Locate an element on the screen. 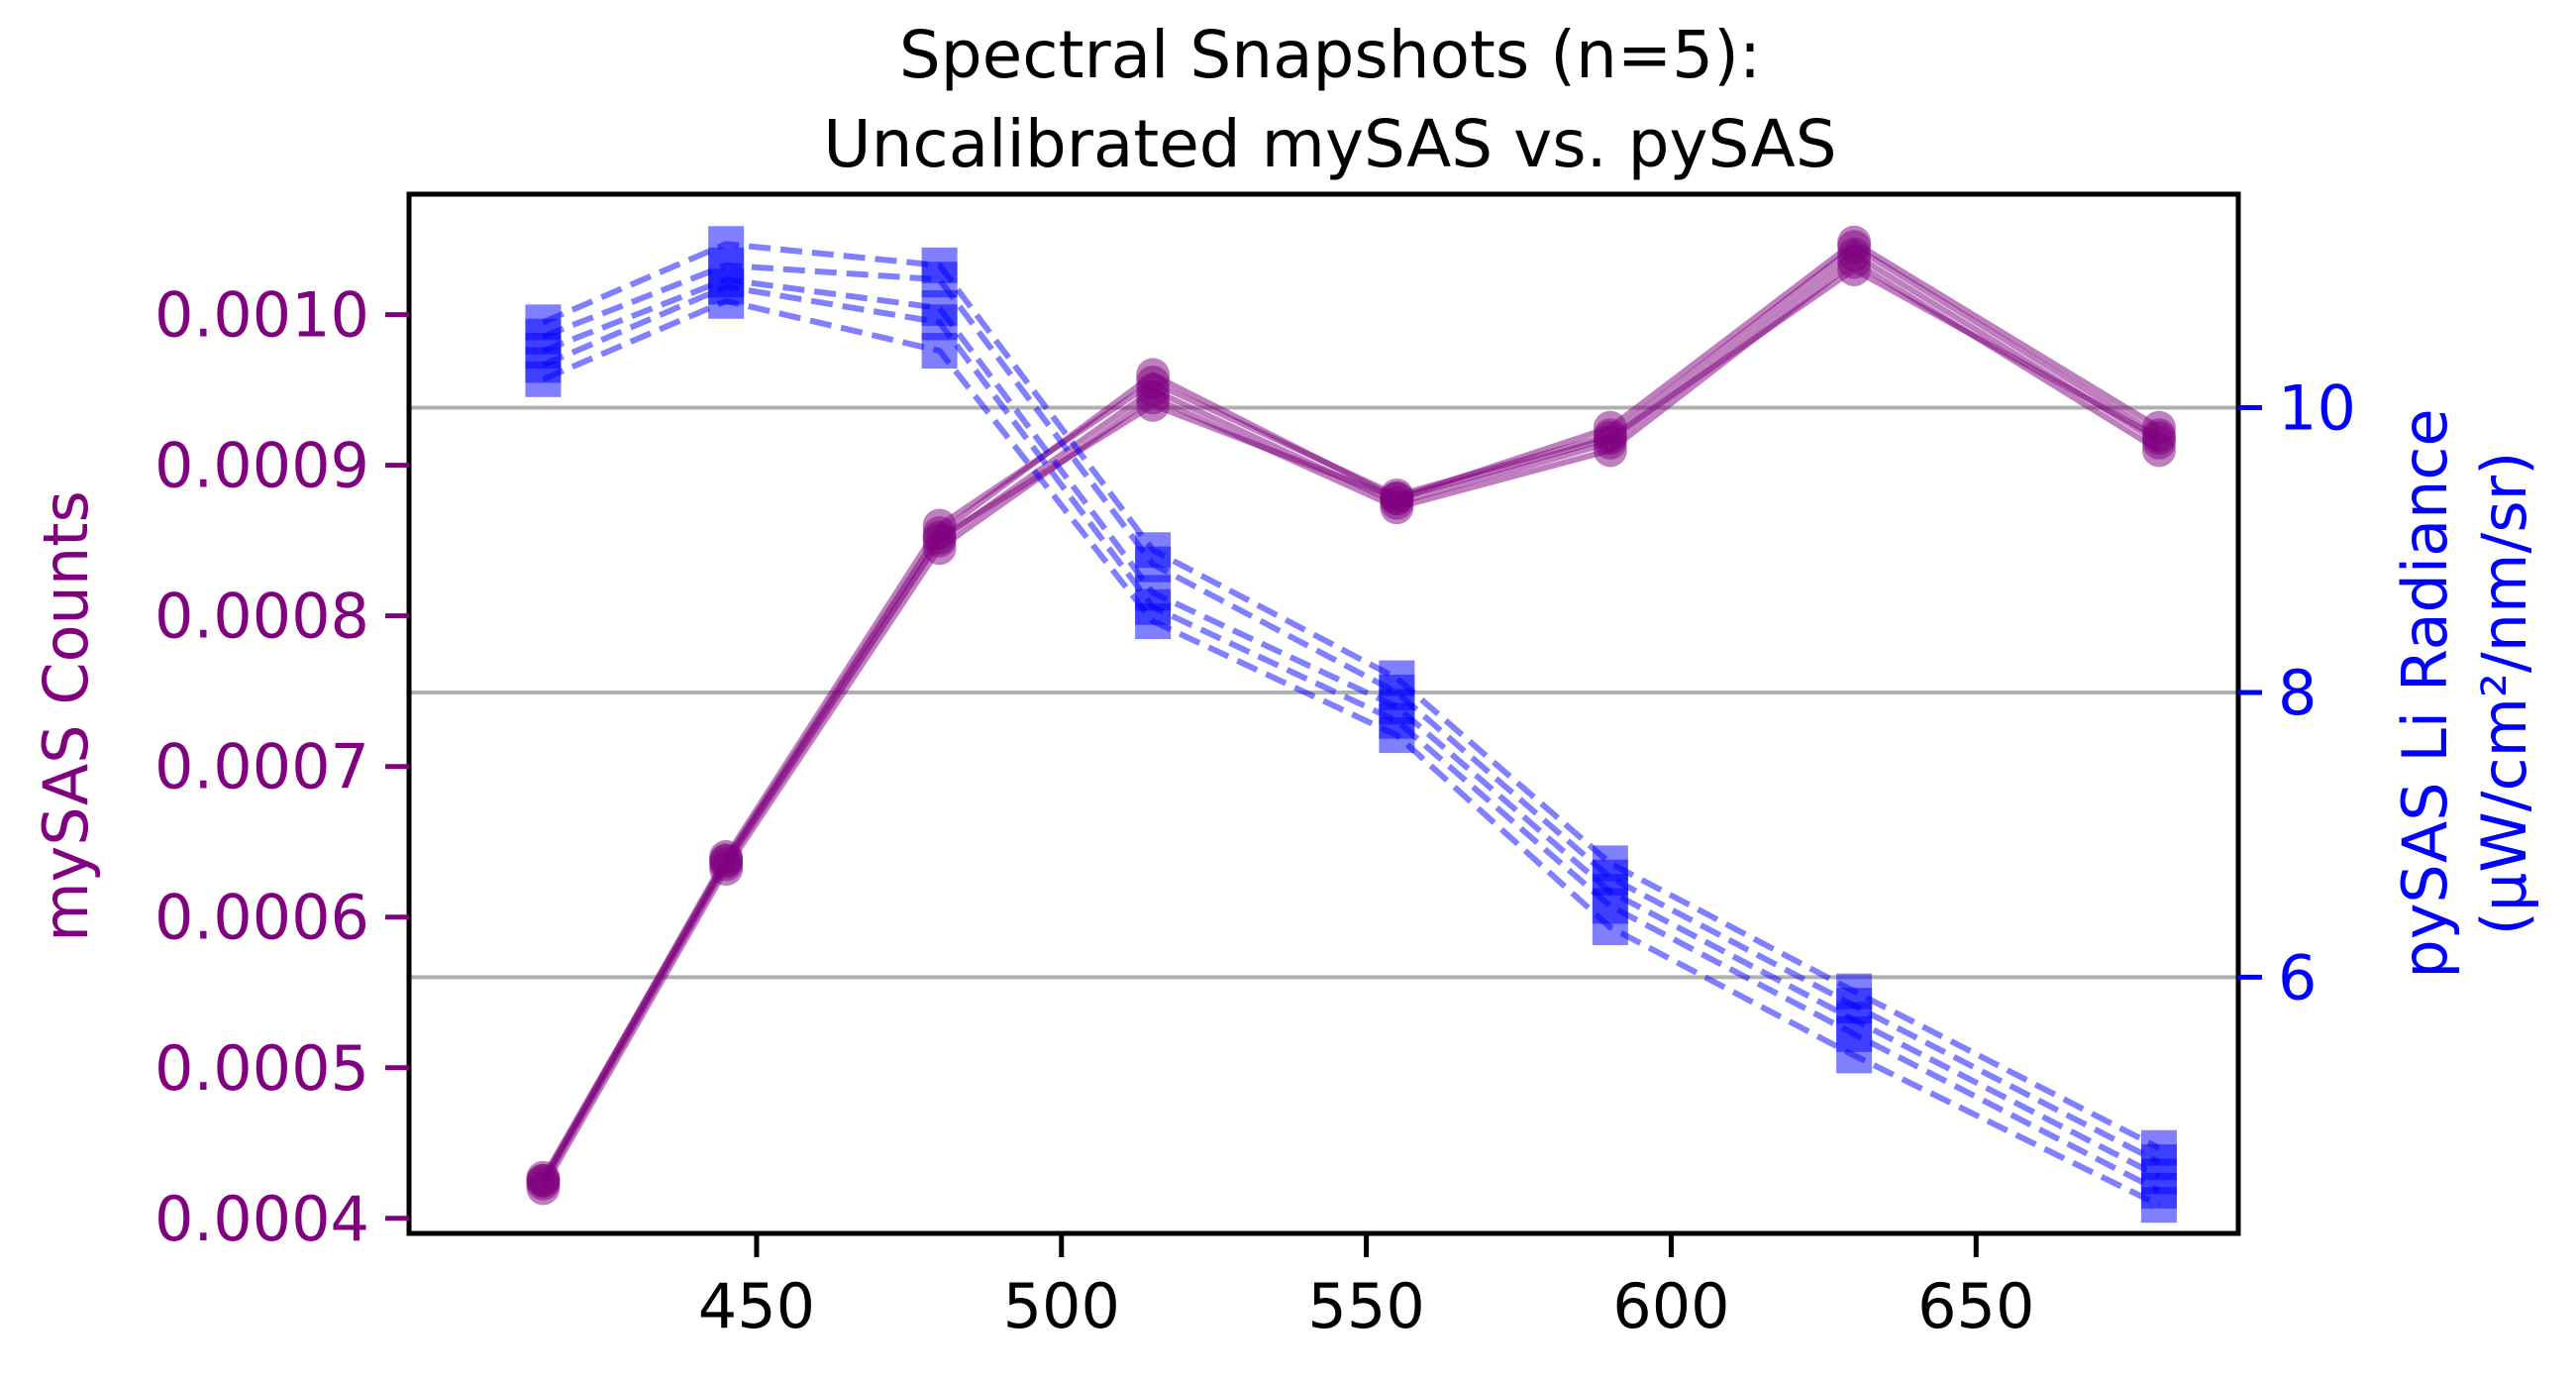  chart-title-line1: Spectral Snapshots (n=5): is located at coordinates (1330, 55).